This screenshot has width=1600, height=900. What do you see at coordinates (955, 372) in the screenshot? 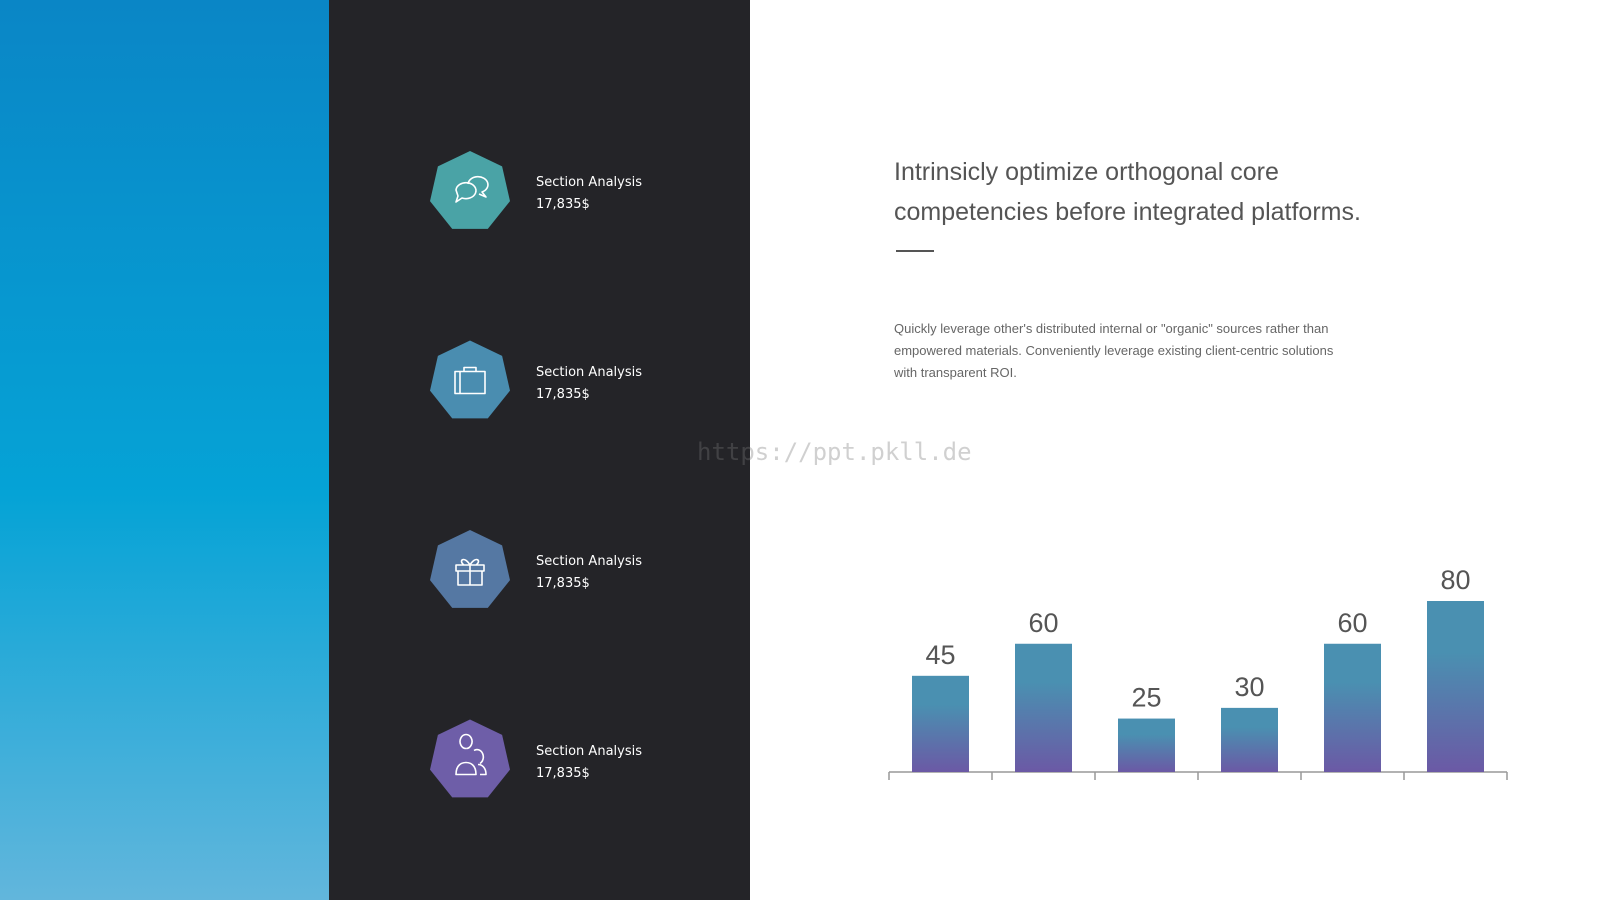
I see `body-line: with transparent ROI.` at bounding box center [955, 372].